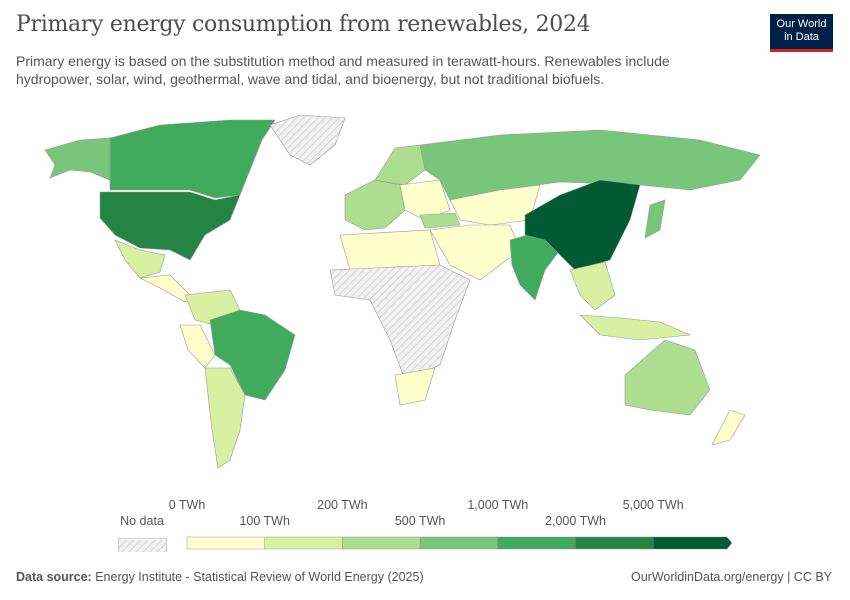 The width and height of the screenshot is (850, 600). What do you see at coordinates (667, 377) in the screenshot?
I see `country-australia` at bounding box center [667, 377].